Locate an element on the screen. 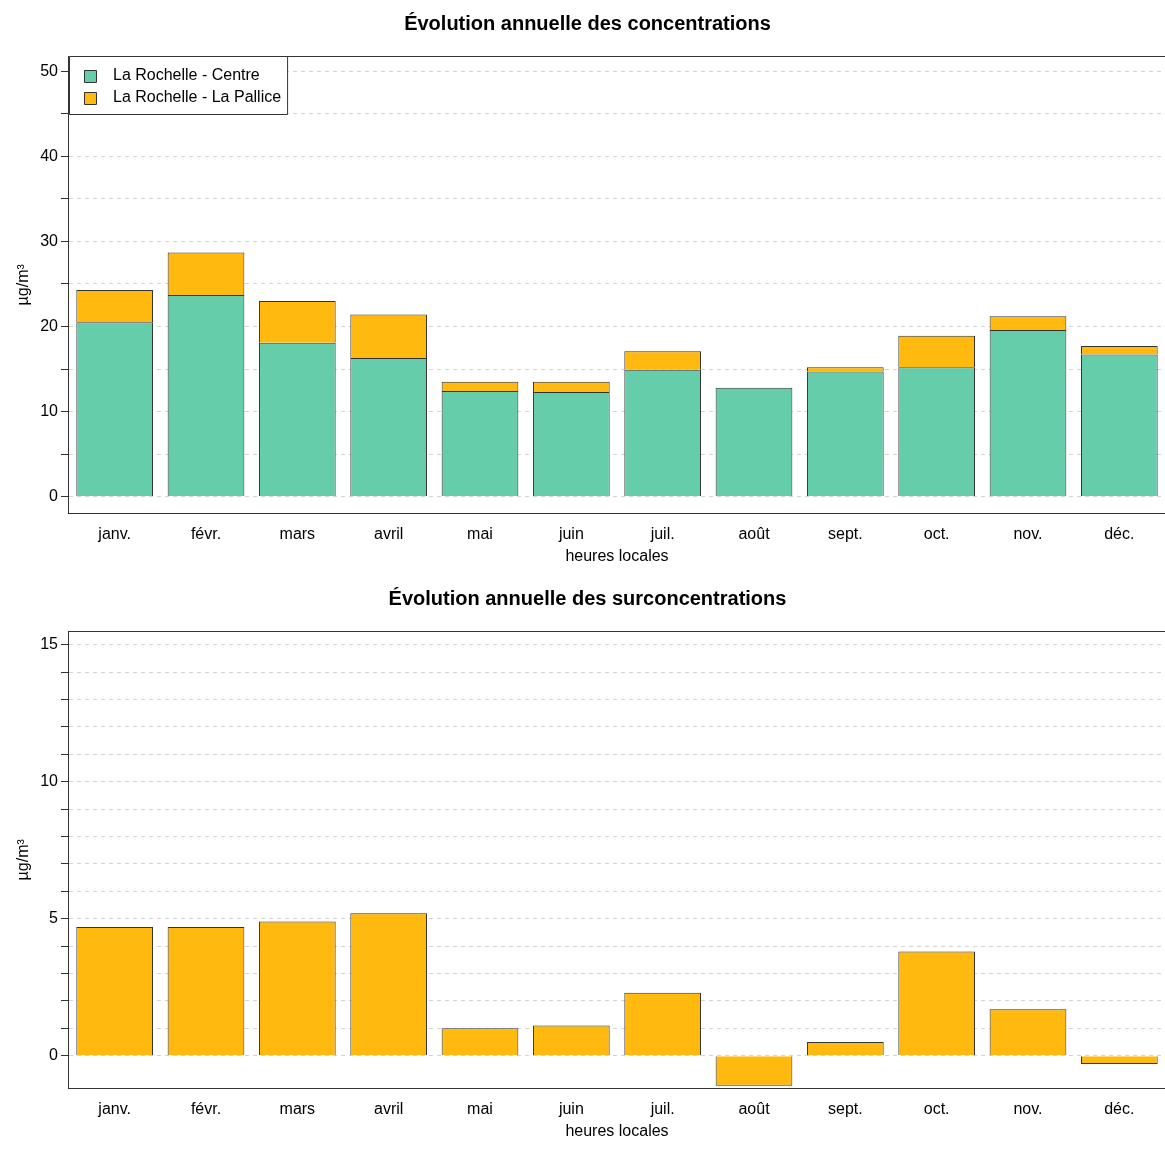 This screenshot has height=1151, width=1165. y-tick-label: 5 is located at coordinates (54, 918).